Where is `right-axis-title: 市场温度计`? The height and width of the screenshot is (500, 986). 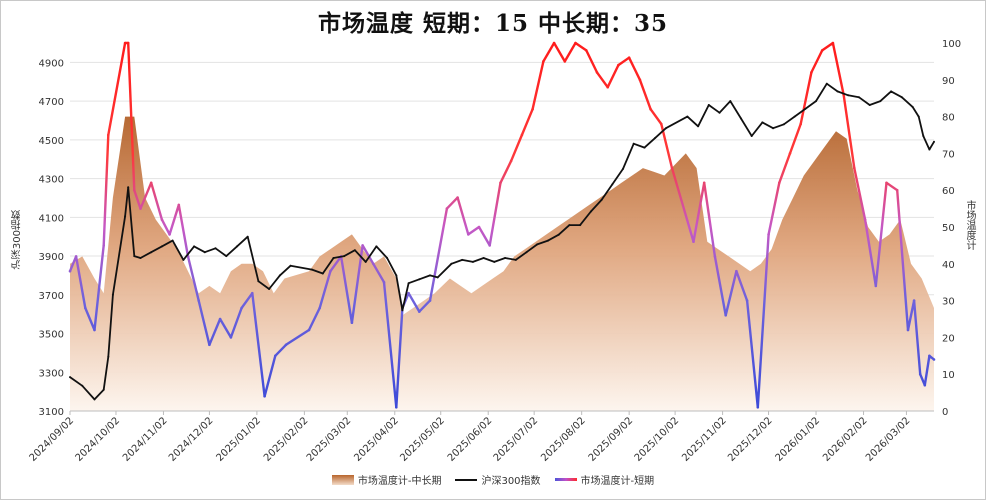 right-axis-title: 市场温度计 is located at coordinates (969, 225).